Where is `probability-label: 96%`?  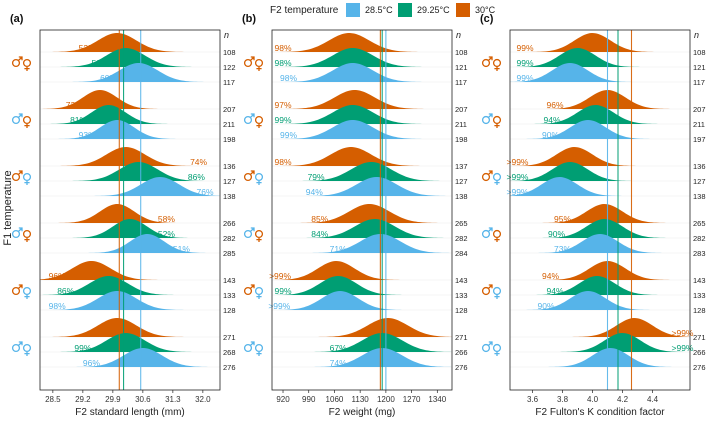 probability-label: 96% is located at coordinates (554, 105).